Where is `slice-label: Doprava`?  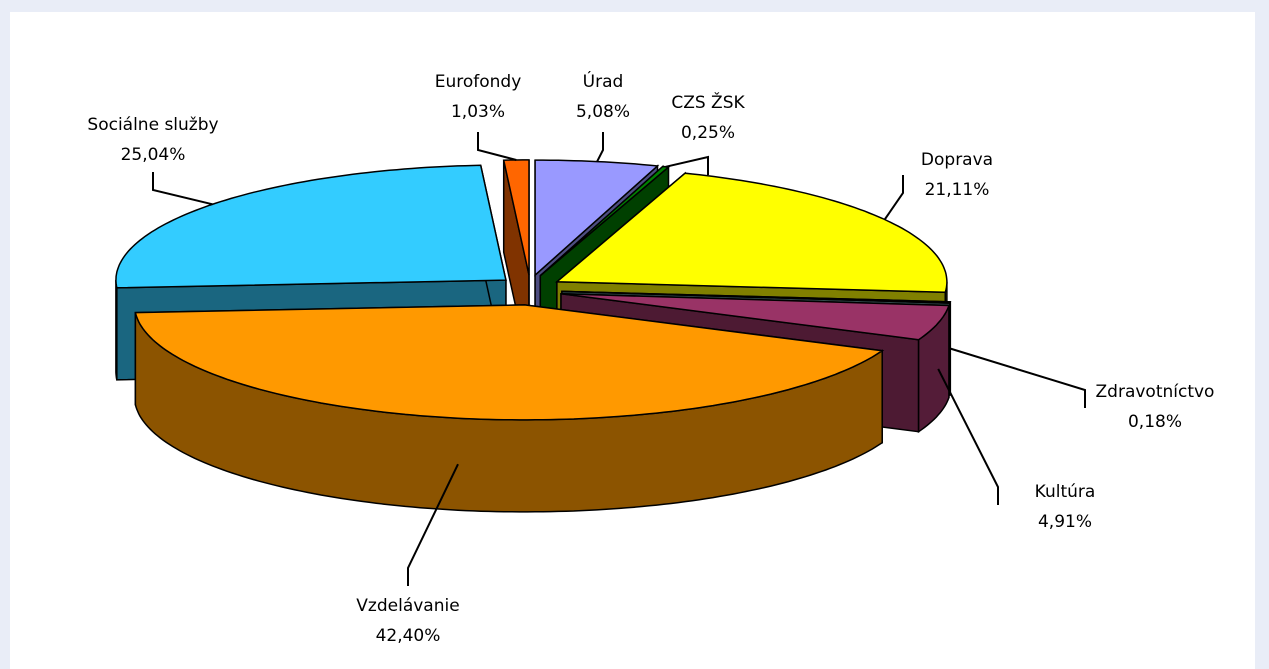 slice-label: Doprava is located at coordinates (957, 160).